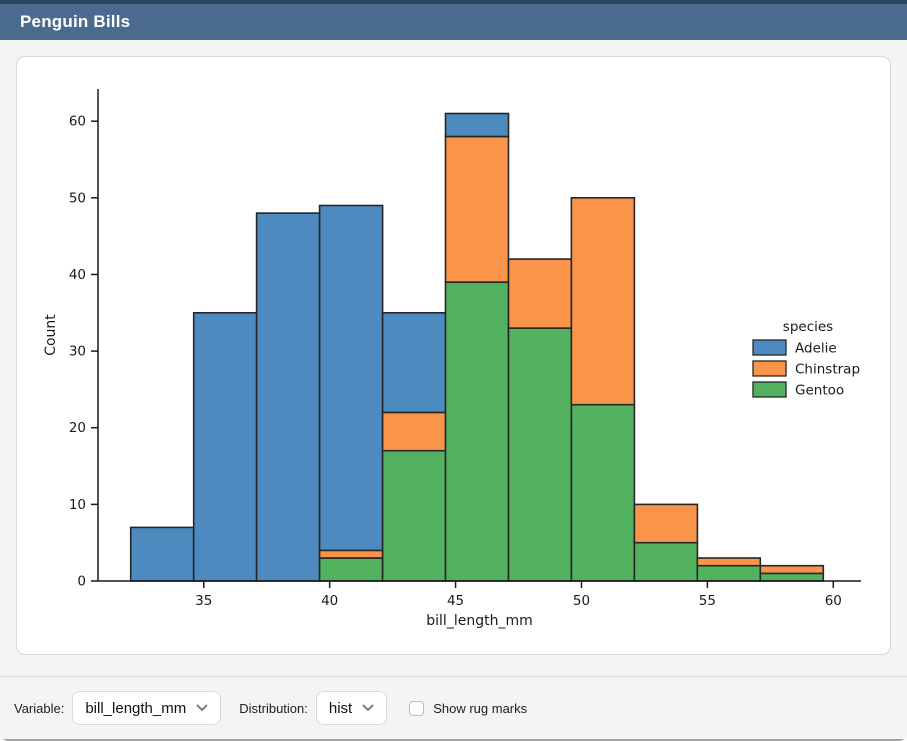  What do you see at coordinates (77, 352) in the screenshot?
I see `svg-text: 30` at bounding box center [77, 352].